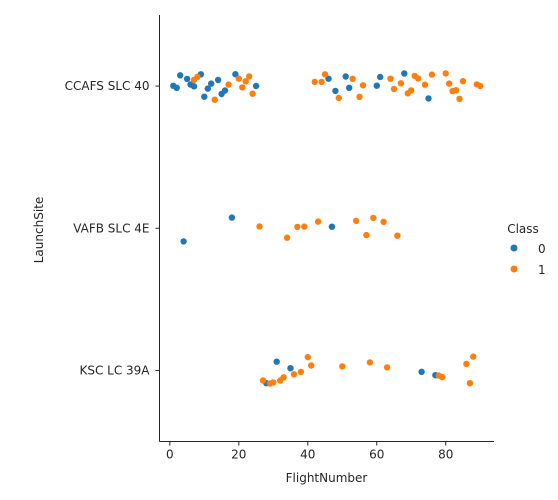 This screenshot has width=558, height=500. I want to click on legend: Class 0 1, so click(526, 249).